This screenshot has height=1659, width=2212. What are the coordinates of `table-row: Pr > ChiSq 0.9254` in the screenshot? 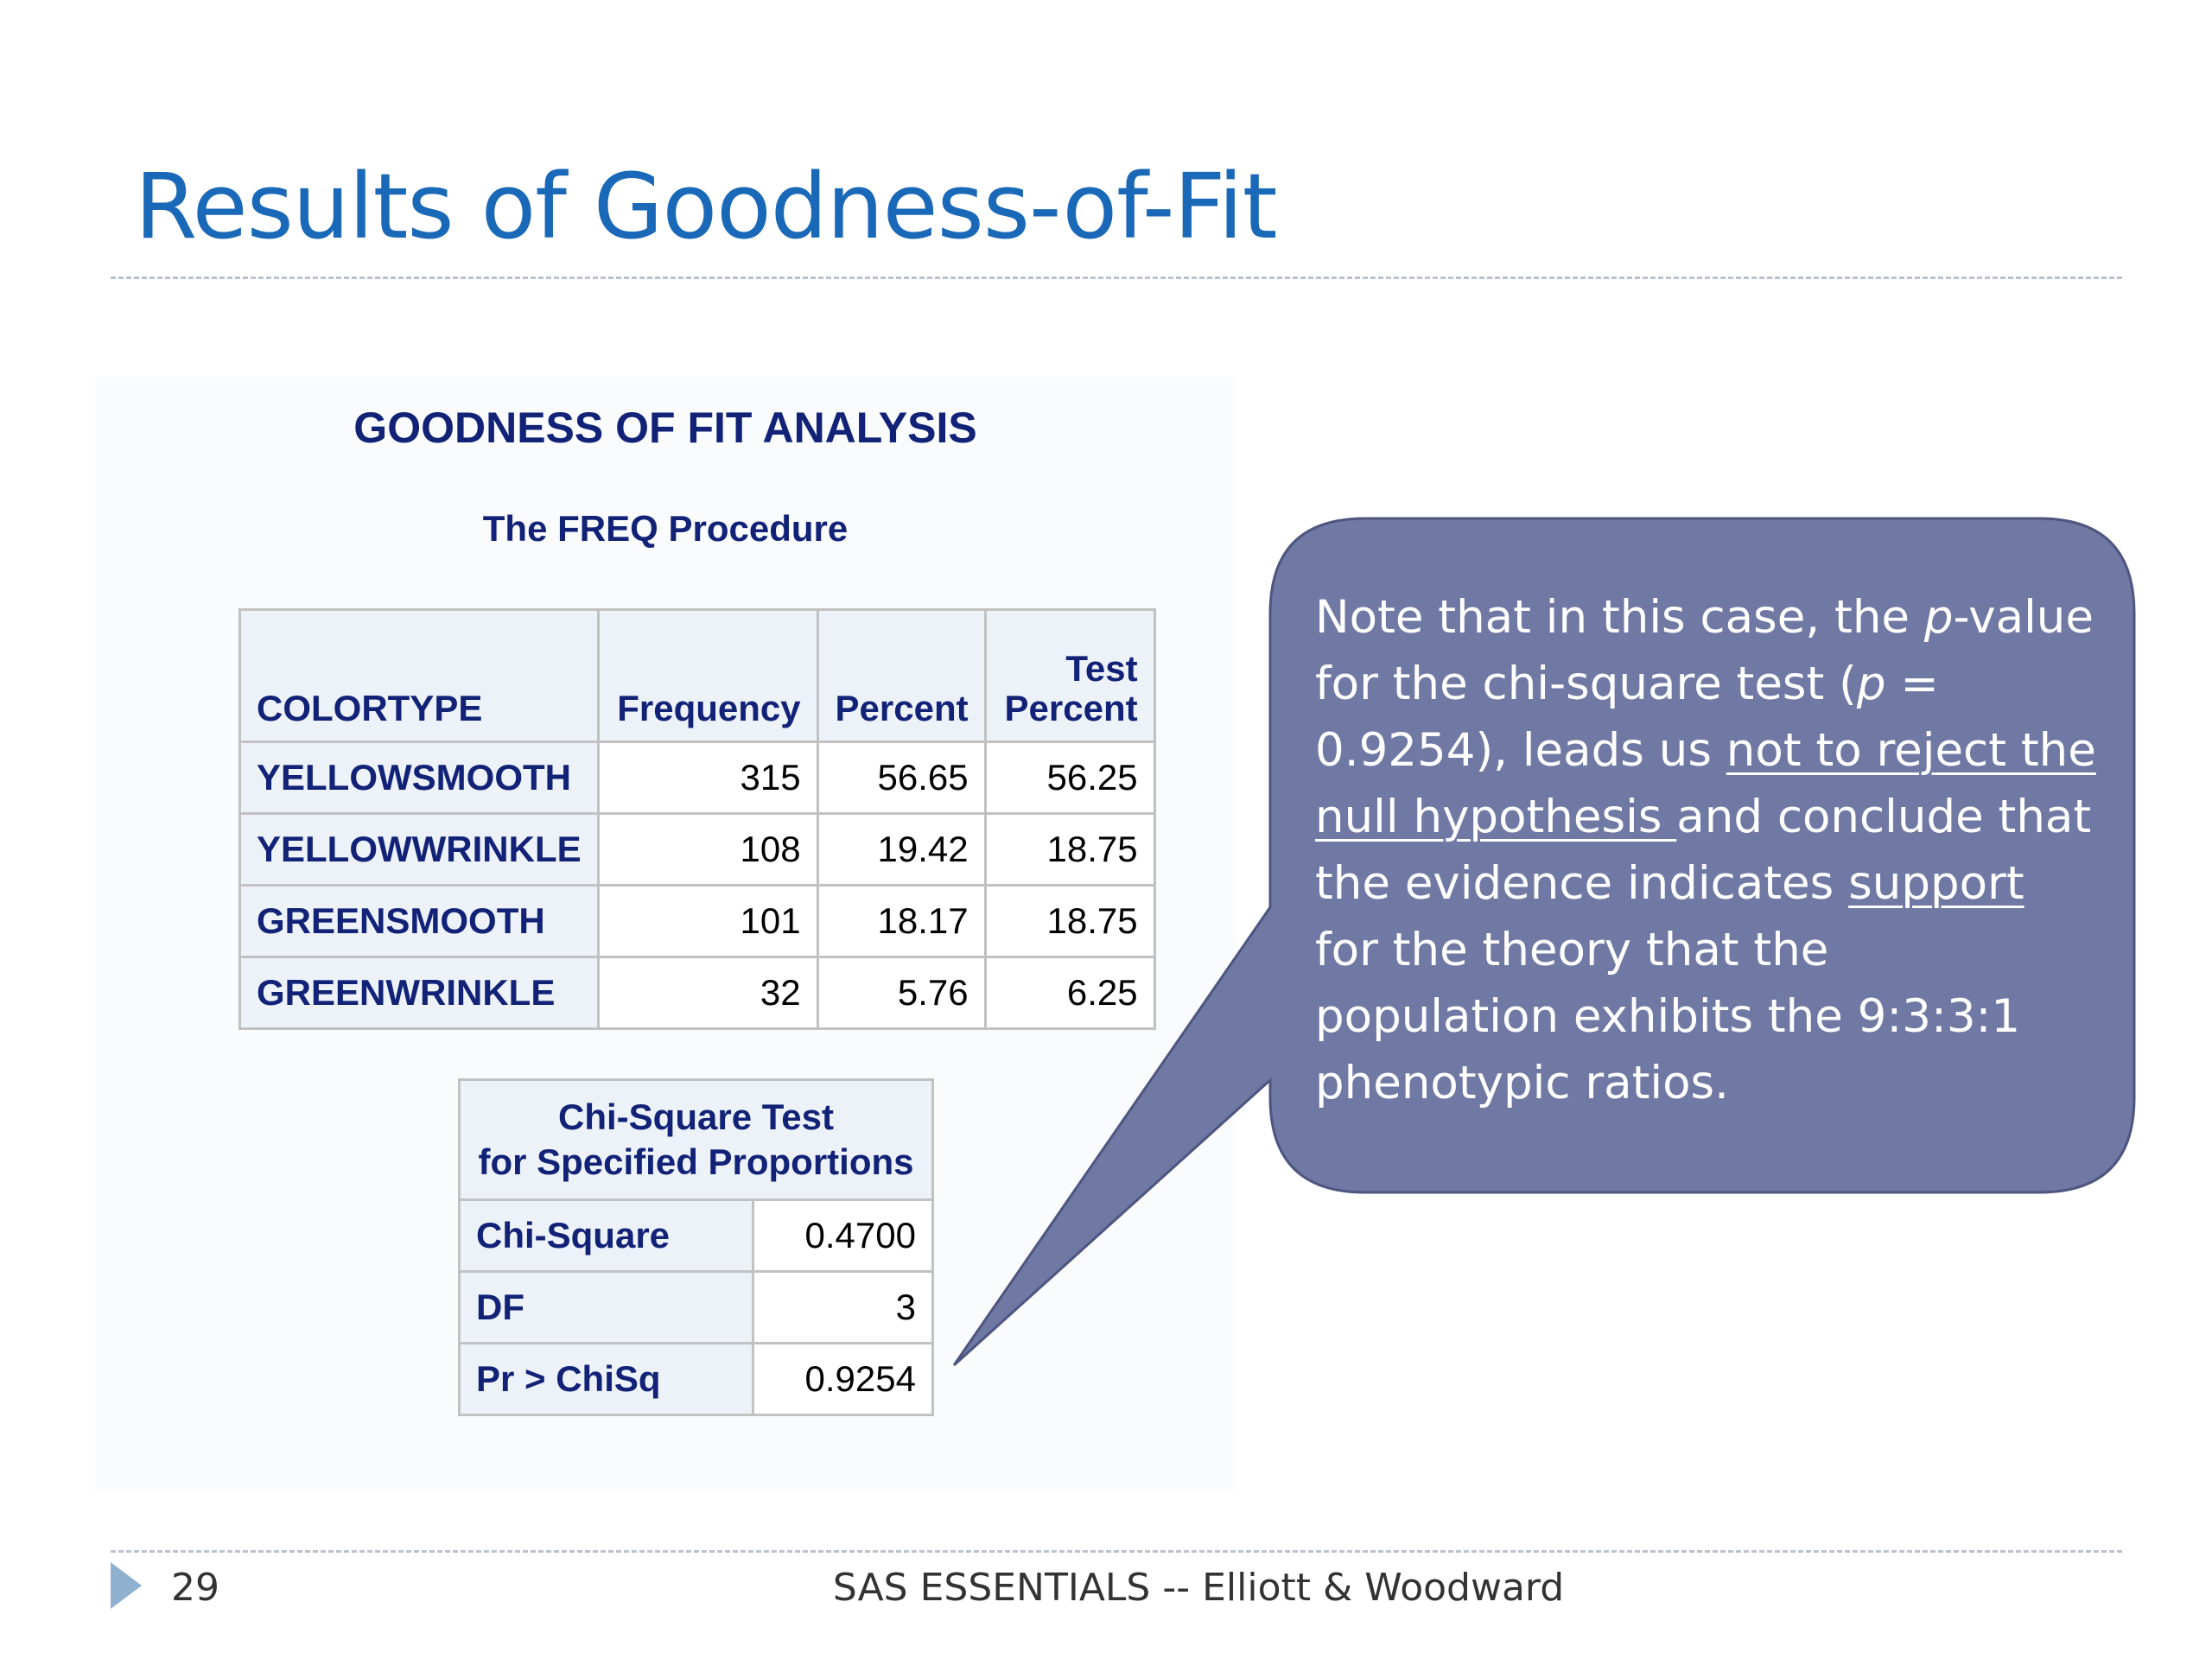 It's located at (696, 1379).